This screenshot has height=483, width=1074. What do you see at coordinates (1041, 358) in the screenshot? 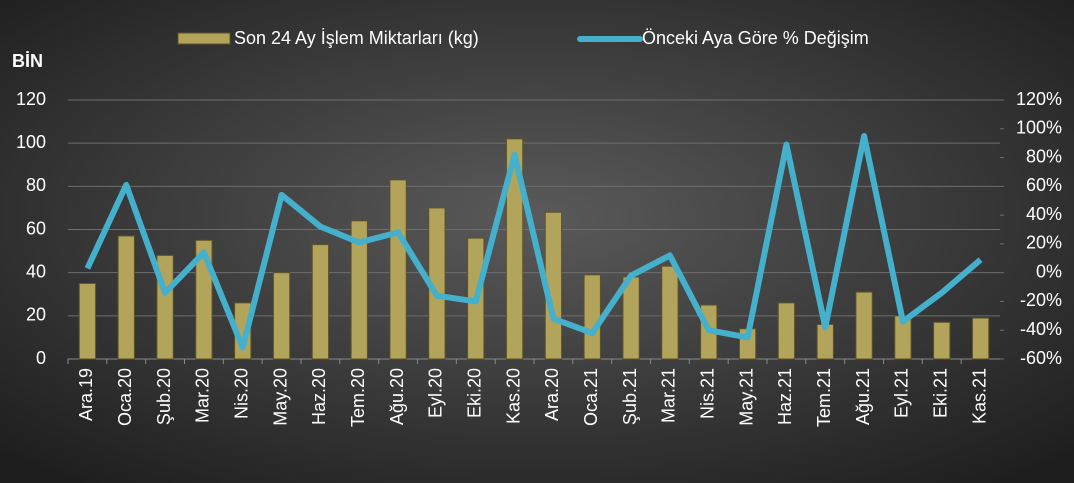
I see `y2-tick-label: -60%` at bounding box center [1041, 358].